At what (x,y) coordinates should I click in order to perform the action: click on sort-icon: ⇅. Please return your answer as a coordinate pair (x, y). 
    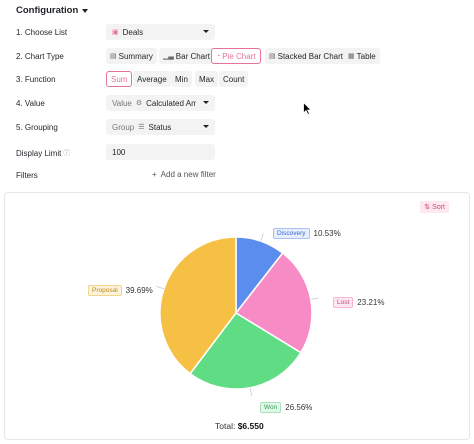
    Looking at the image, I should click on (427, 207).